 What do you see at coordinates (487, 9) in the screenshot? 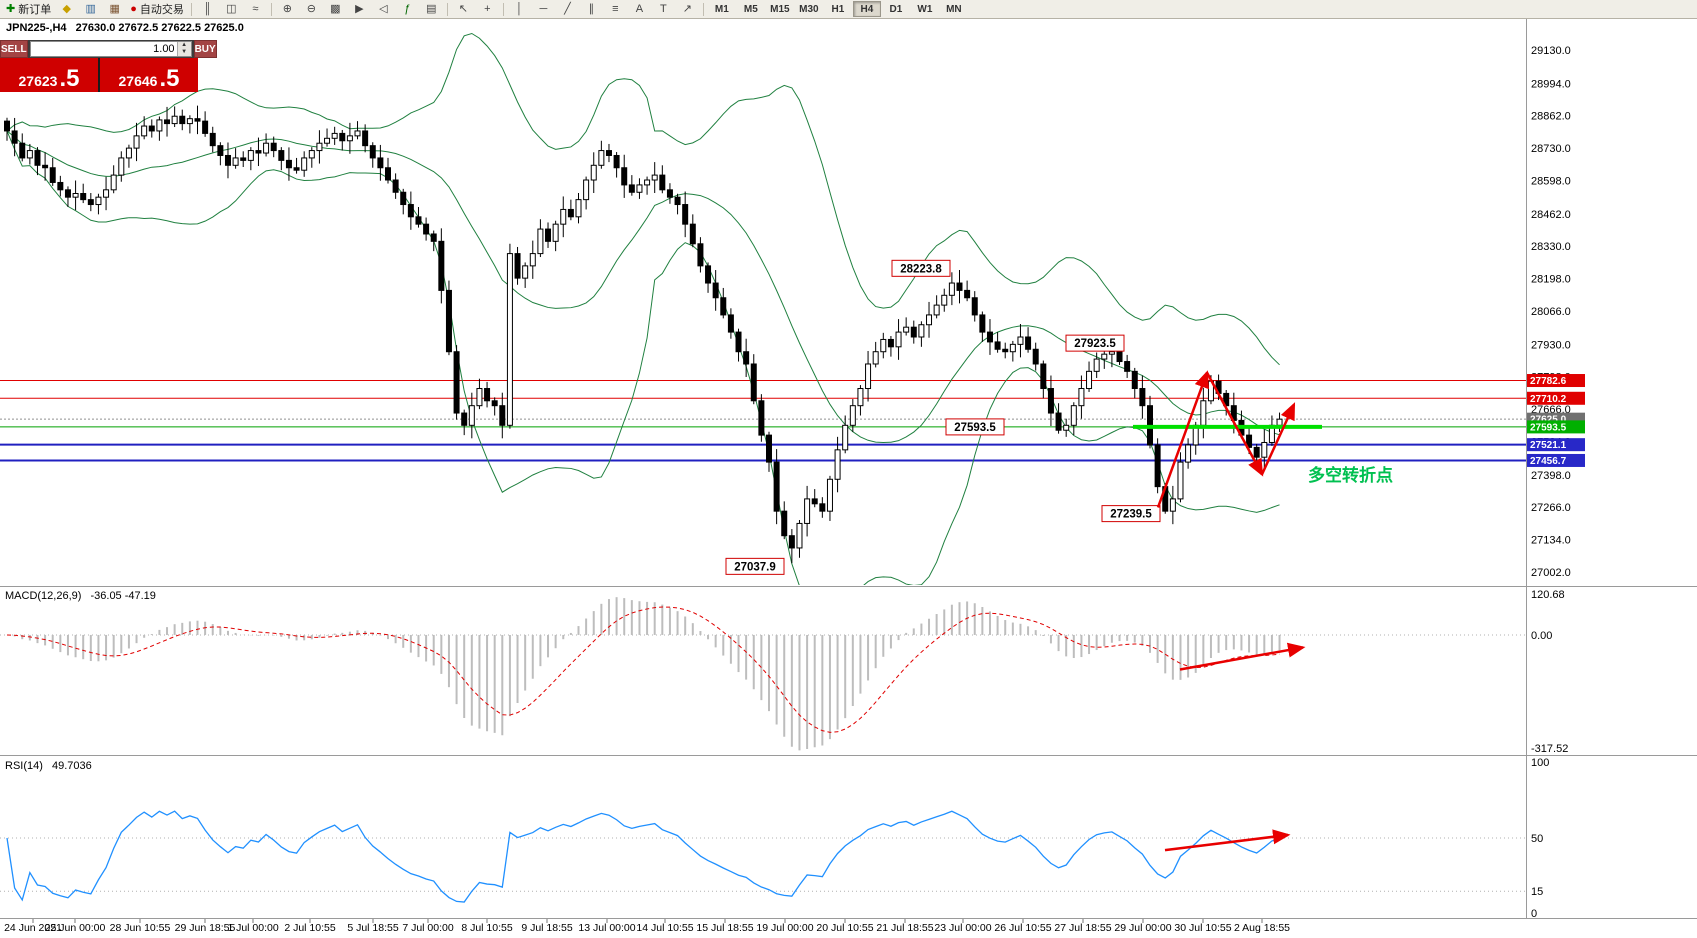
I see `toolbar-crosshair: +` at bounding box center [487, 9].